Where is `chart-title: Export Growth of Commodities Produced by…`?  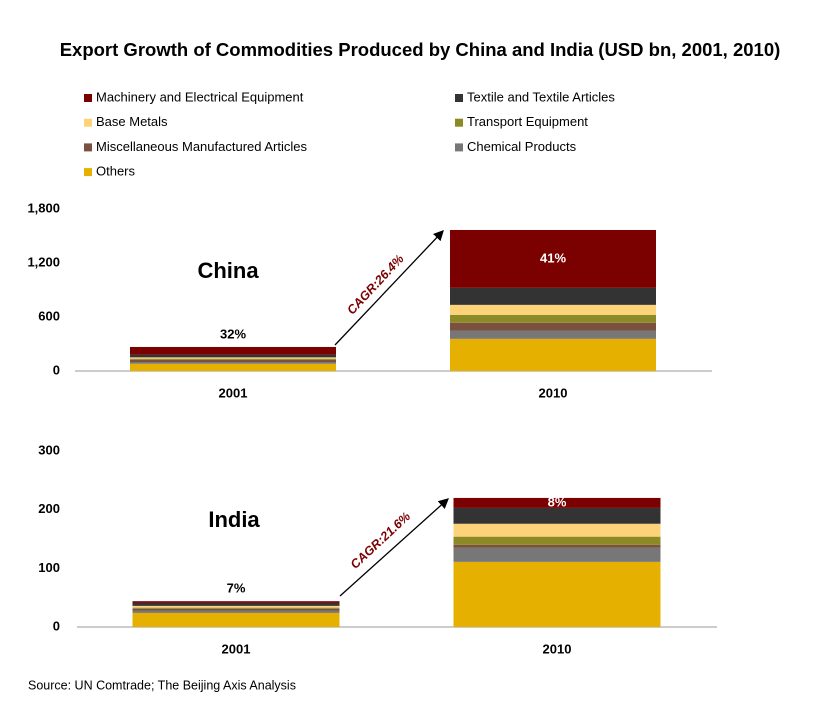
chart-title: Export Growth of Commodities Produced by… is located at coordinates (420, 49).